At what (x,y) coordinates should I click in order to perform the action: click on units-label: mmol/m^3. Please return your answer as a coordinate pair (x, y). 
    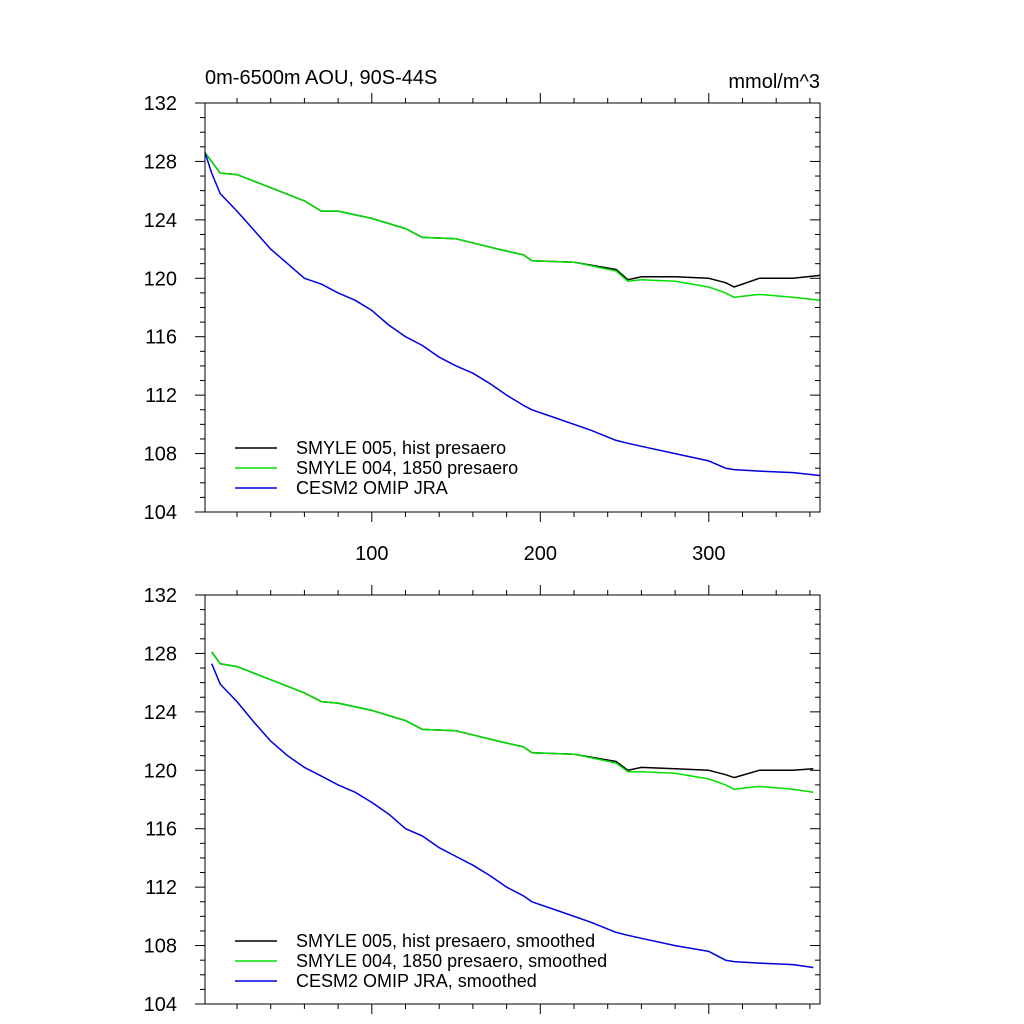
    Looking at the image, I should click on (774, 82).